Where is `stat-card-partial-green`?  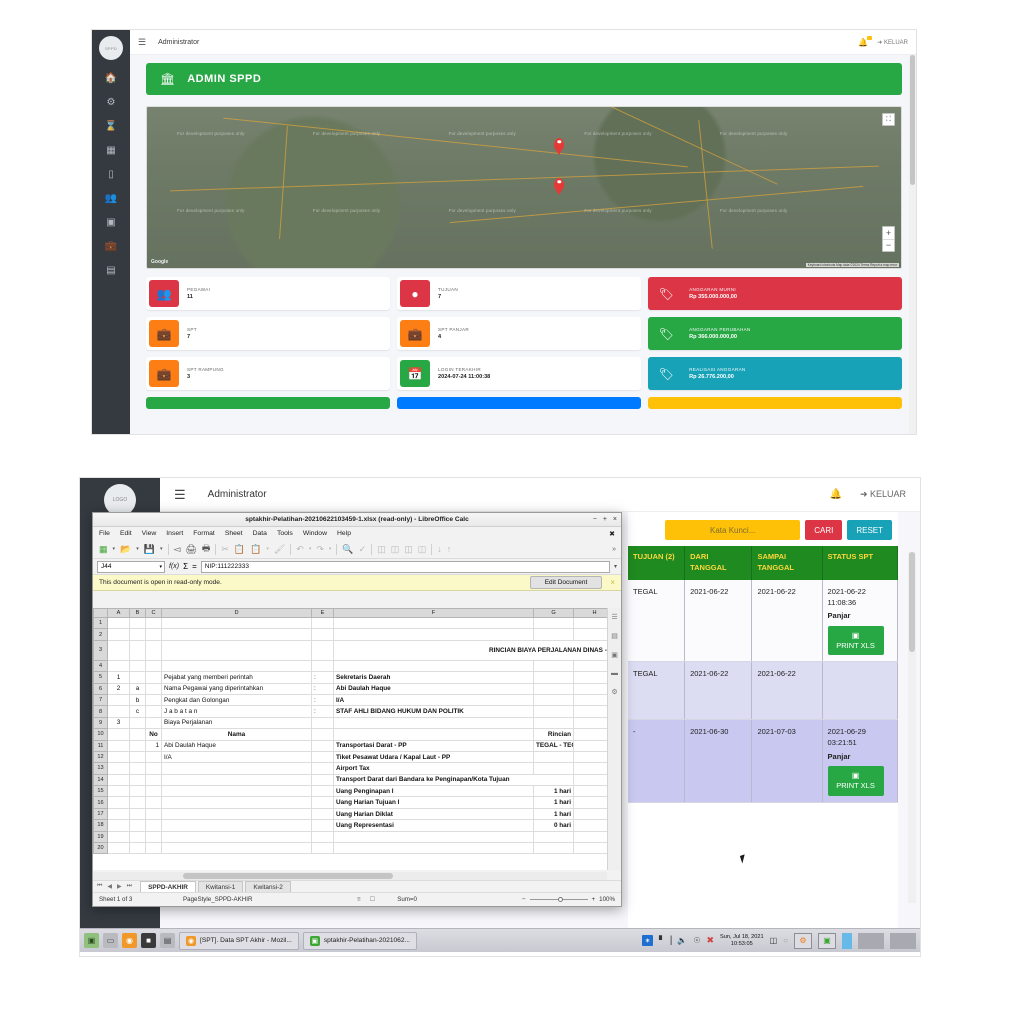 stat-card-partial-green is located at coordinates (268, 403).